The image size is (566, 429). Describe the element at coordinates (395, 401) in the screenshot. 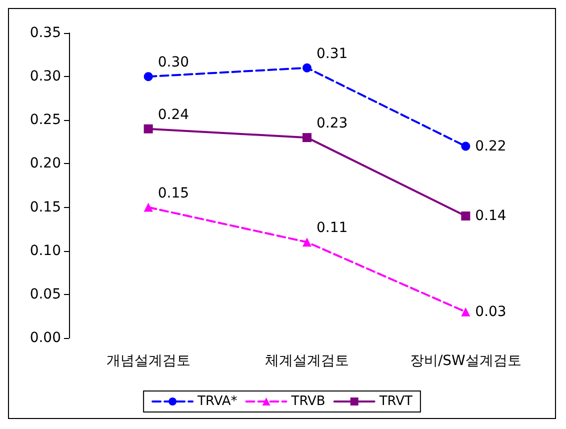

I see `legend-label: TRVT` at that location.